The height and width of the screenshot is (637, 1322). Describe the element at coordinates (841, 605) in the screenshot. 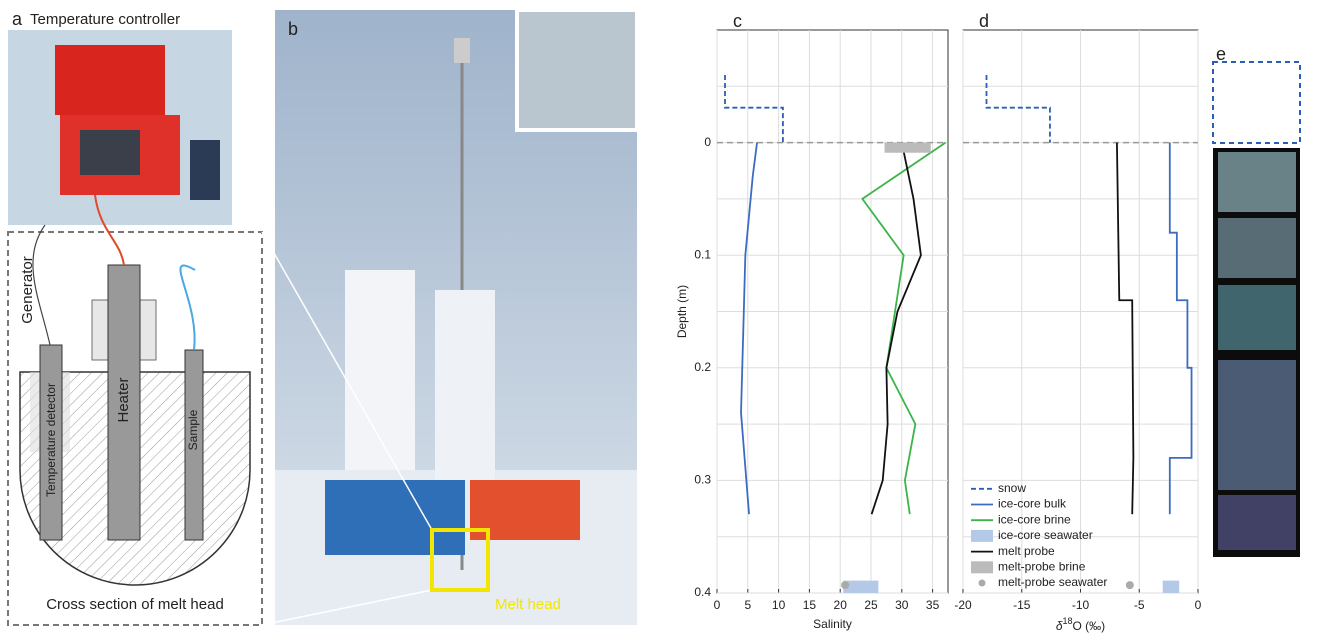

I see `x-tick-label: 20` at that location.